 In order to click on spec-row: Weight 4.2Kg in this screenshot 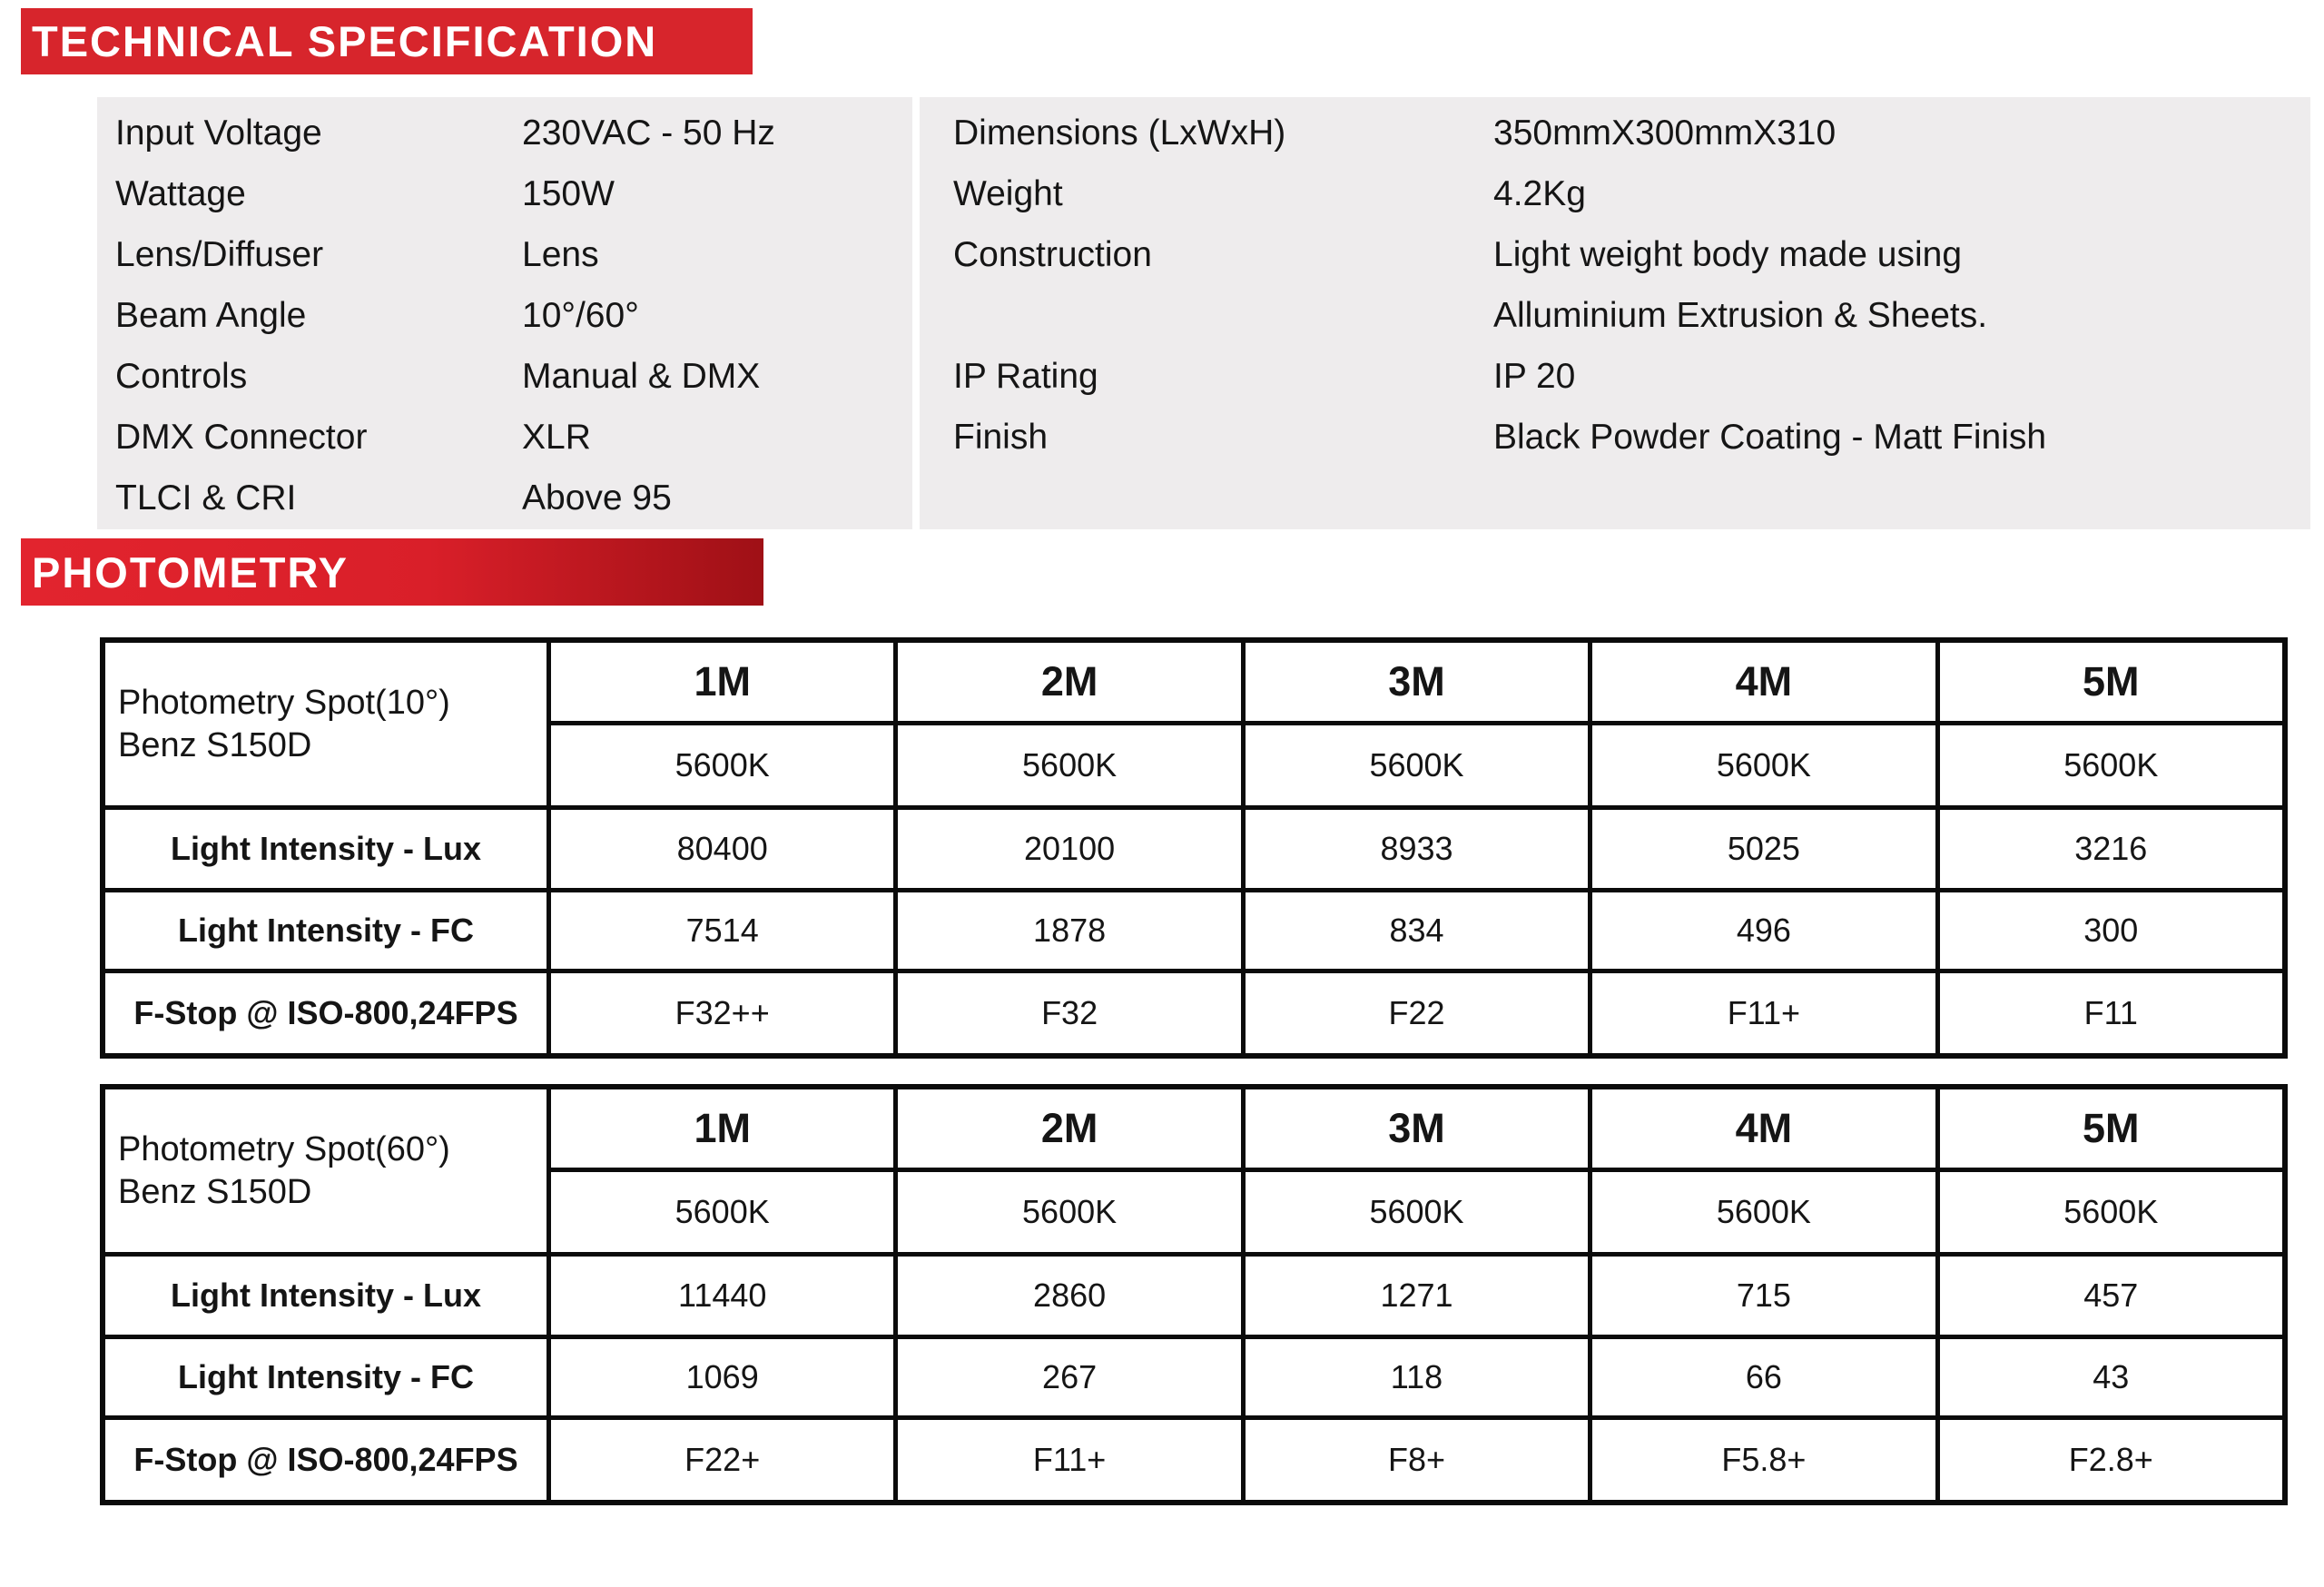, I will do `click(1615, 193)`.